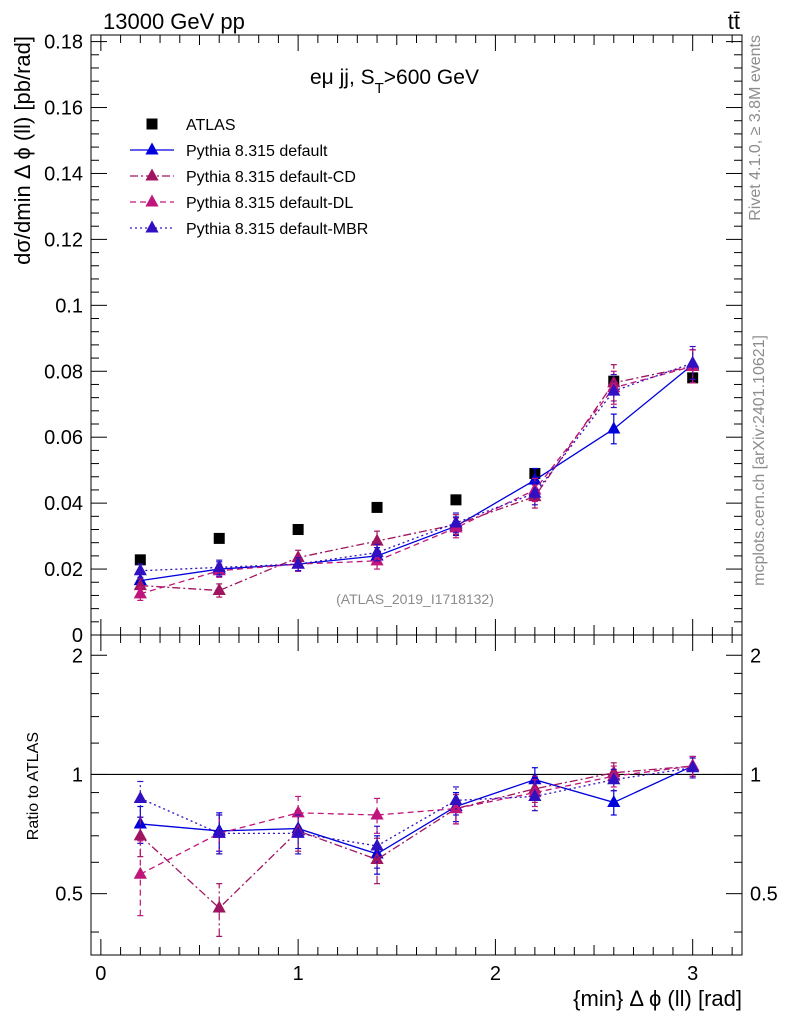 The width and height of the screenshot is (786, 1024). Describe the element at coordinates (257, 151) in the screenshot. I see `legend-label: Pythia 8.315 default` at that location.